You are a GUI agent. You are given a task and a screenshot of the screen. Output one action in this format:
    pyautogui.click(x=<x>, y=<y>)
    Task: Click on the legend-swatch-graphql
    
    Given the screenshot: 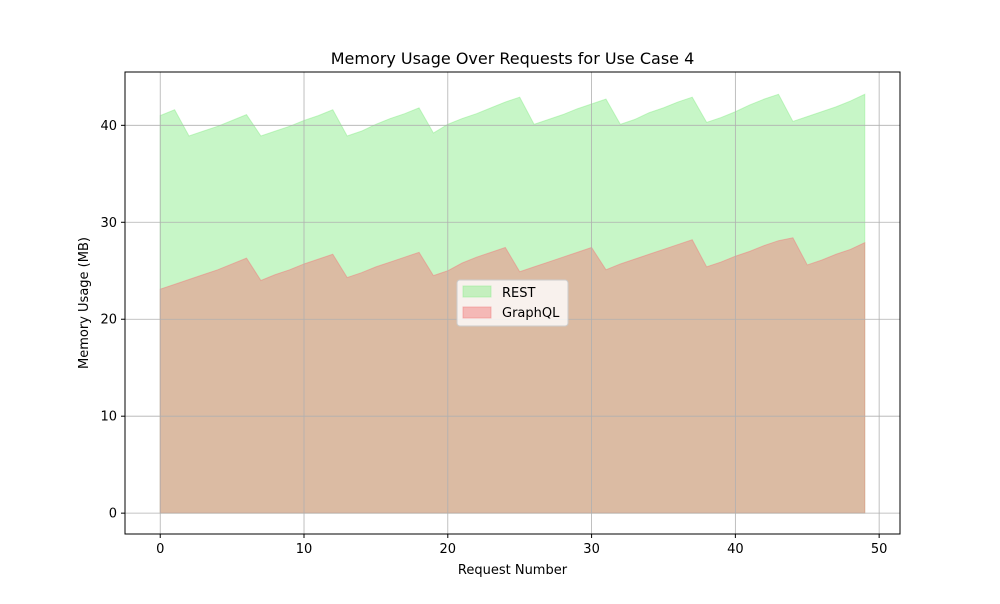 What is the action you would take?
    pyautogui.click(x=477, y=312)
    